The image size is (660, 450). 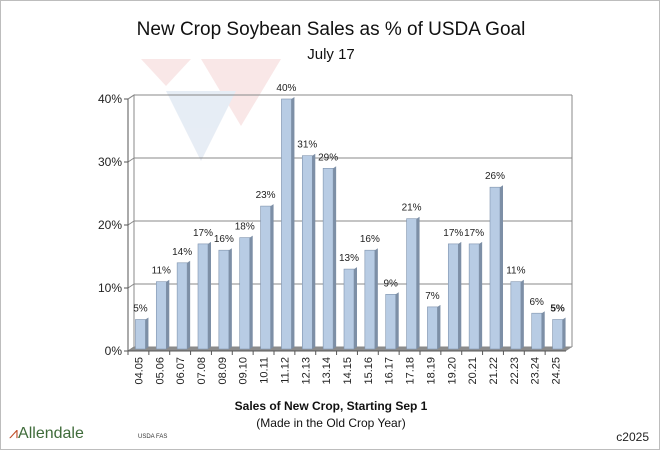 What do you see at coordinates (110, 99) in the screenshot?
I see `y-tick-label: 40%` at bounding box center [110, 99].